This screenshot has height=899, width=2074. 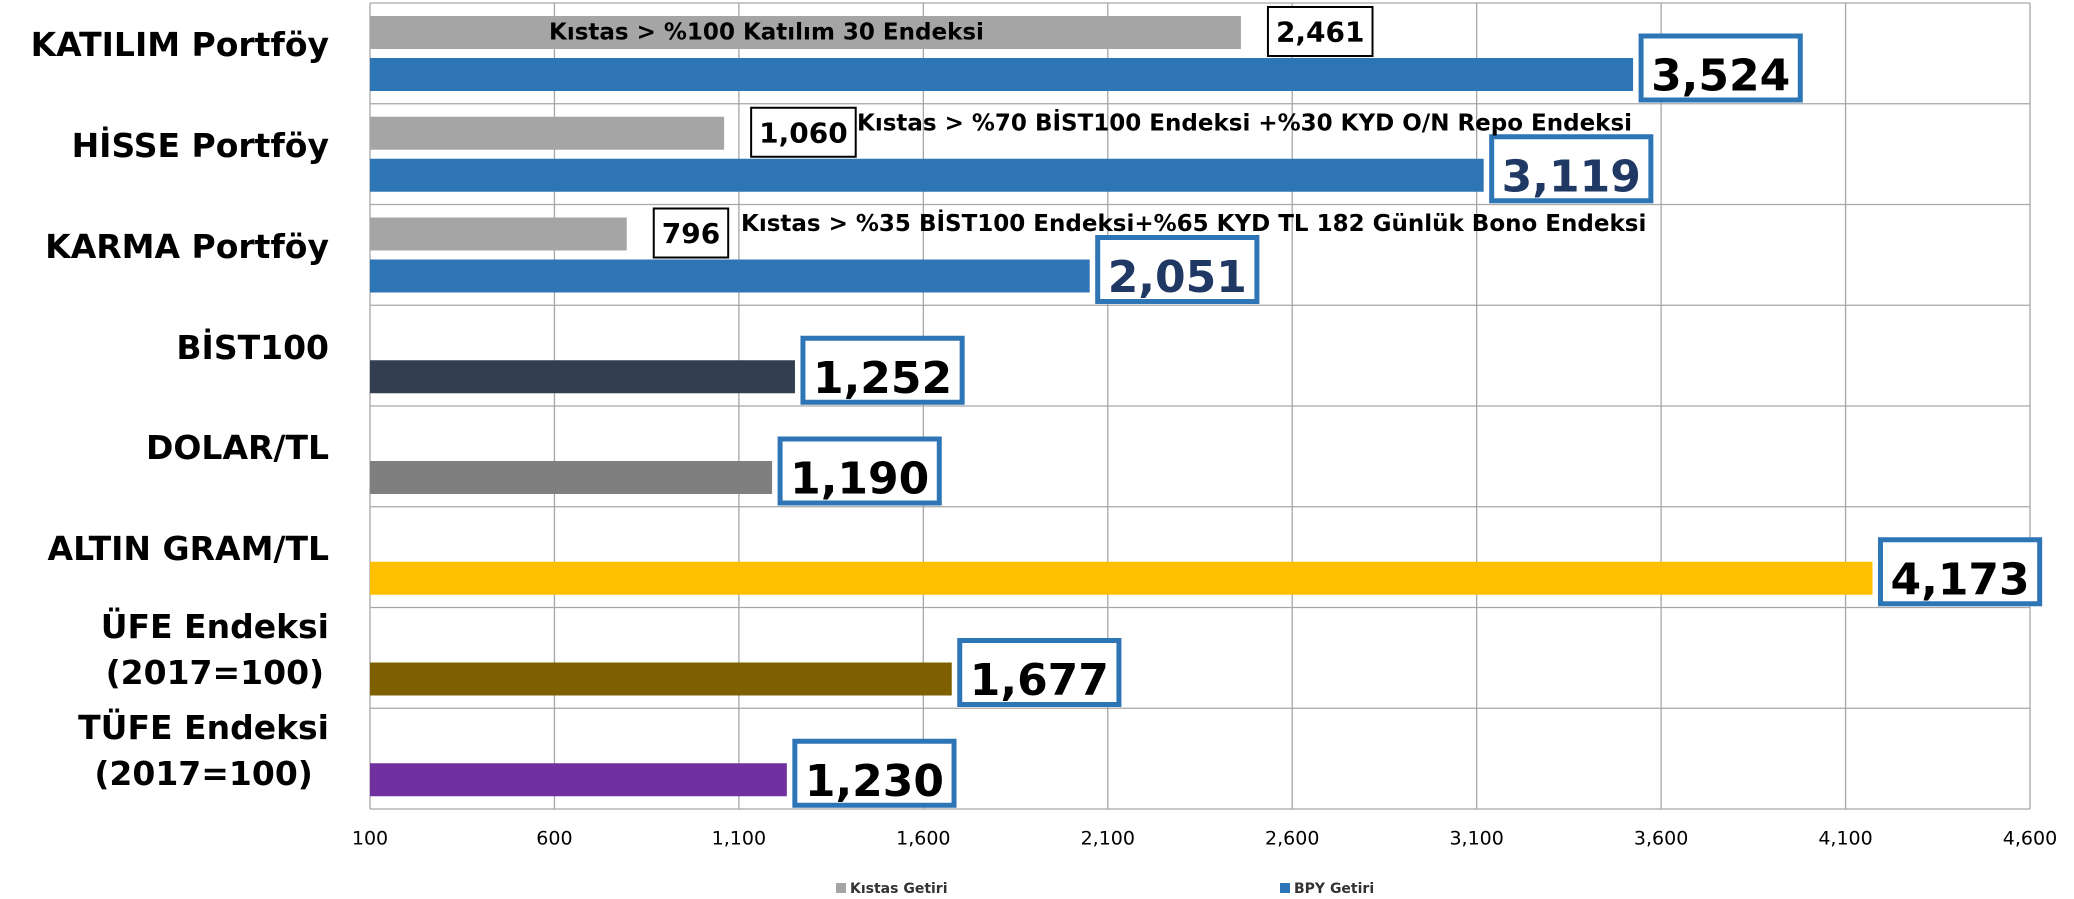 I want to click on x-tick-label: 2,100, so click(x=1108, y=839).